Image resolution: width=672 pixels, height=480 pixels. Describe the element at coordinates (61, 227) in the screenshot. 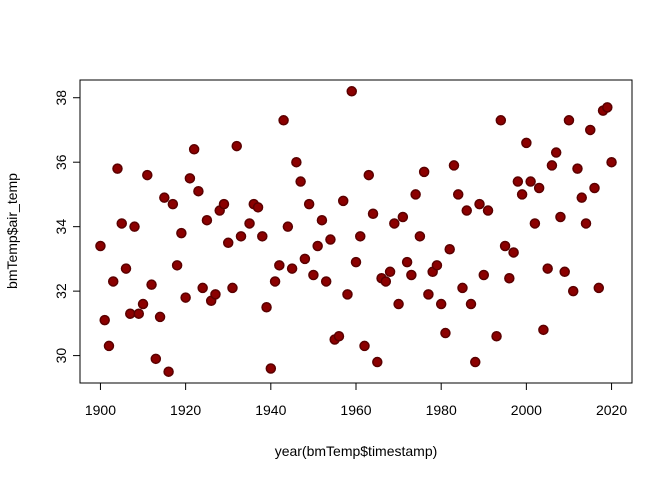

I see `y-tick-label: 34` at that location.